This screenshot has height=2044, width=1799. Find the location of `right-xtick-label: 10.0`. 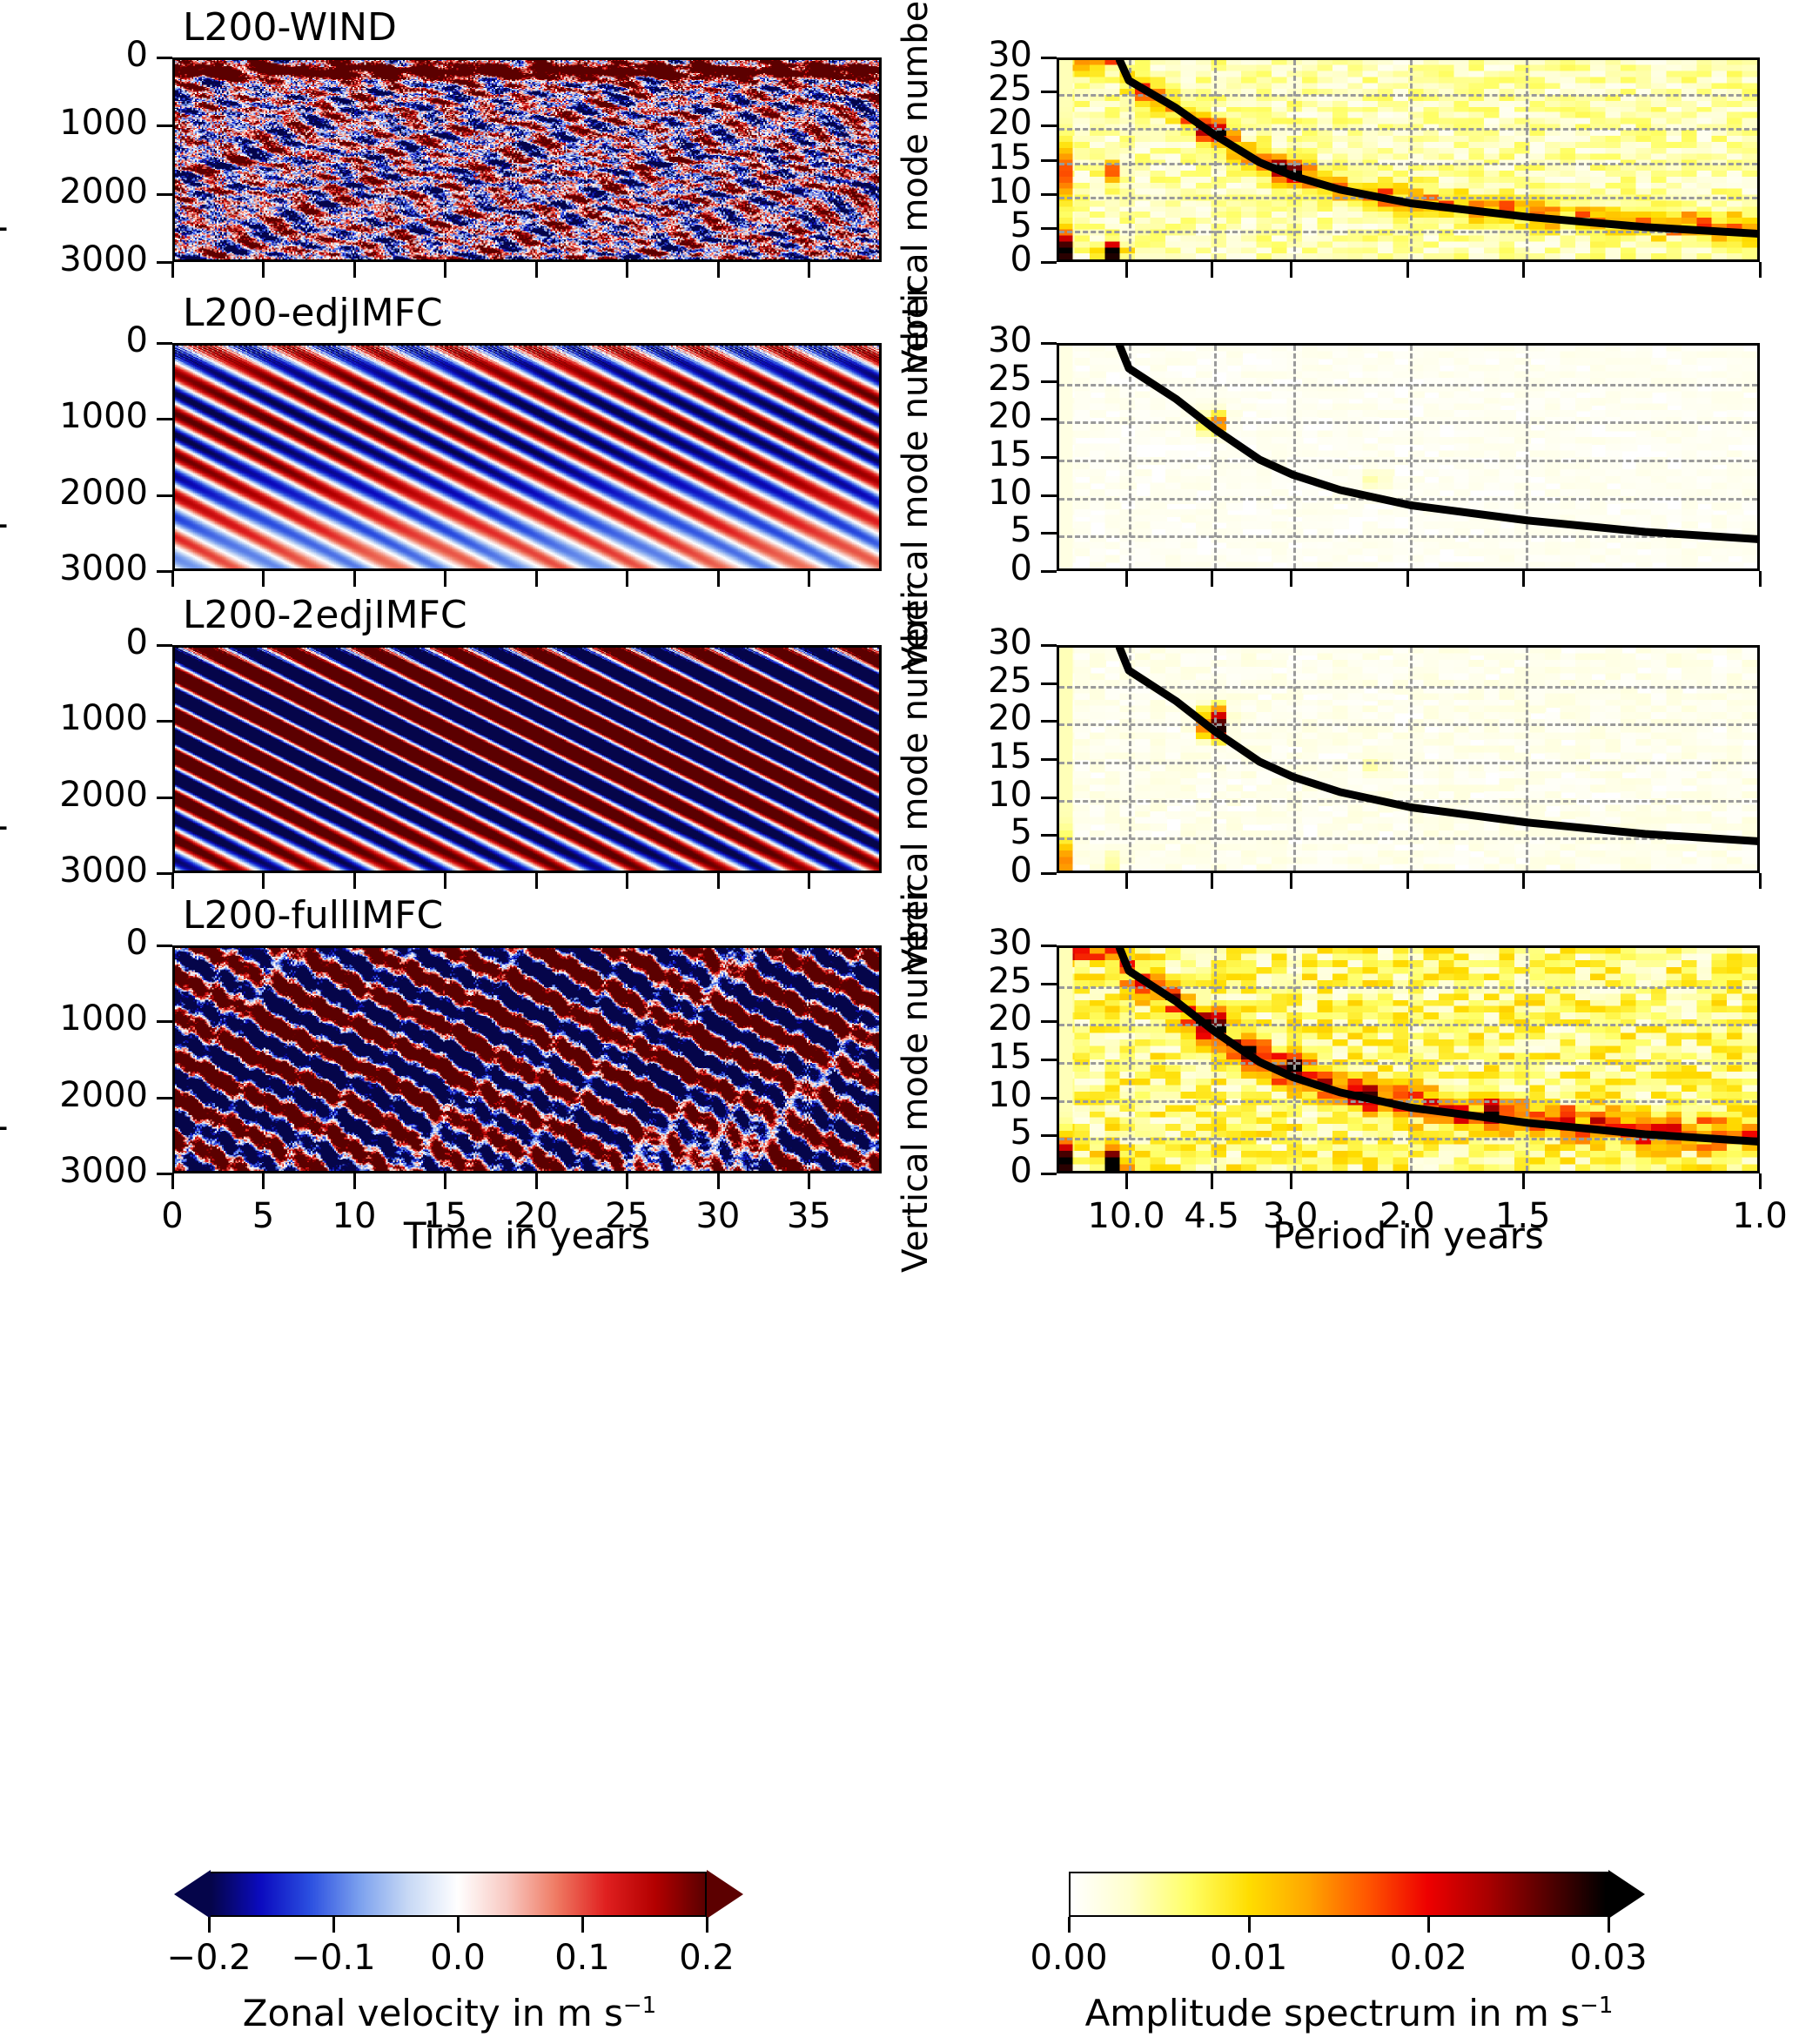

right-xtick-label: 10.0 is located at coordinates (1126, 1216).